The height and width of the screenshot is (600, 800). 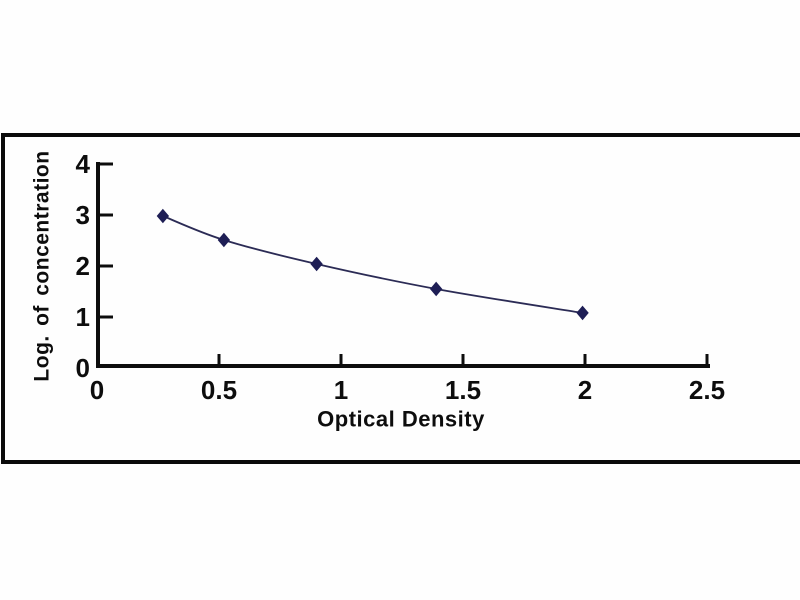 I want to click on x-tick-label: 0, so click(x=97, y=390).